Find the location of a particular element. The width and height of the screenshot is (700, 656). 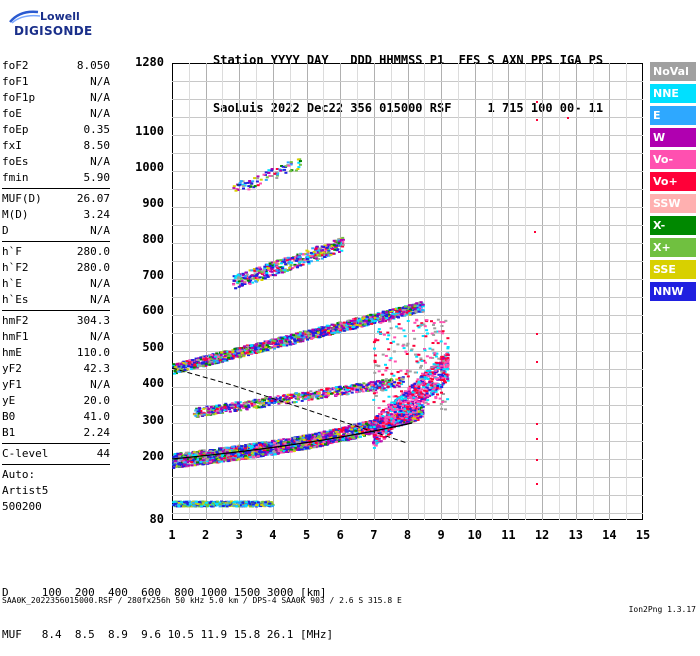

param-name: M(D) is located at coordinates (15, 215).